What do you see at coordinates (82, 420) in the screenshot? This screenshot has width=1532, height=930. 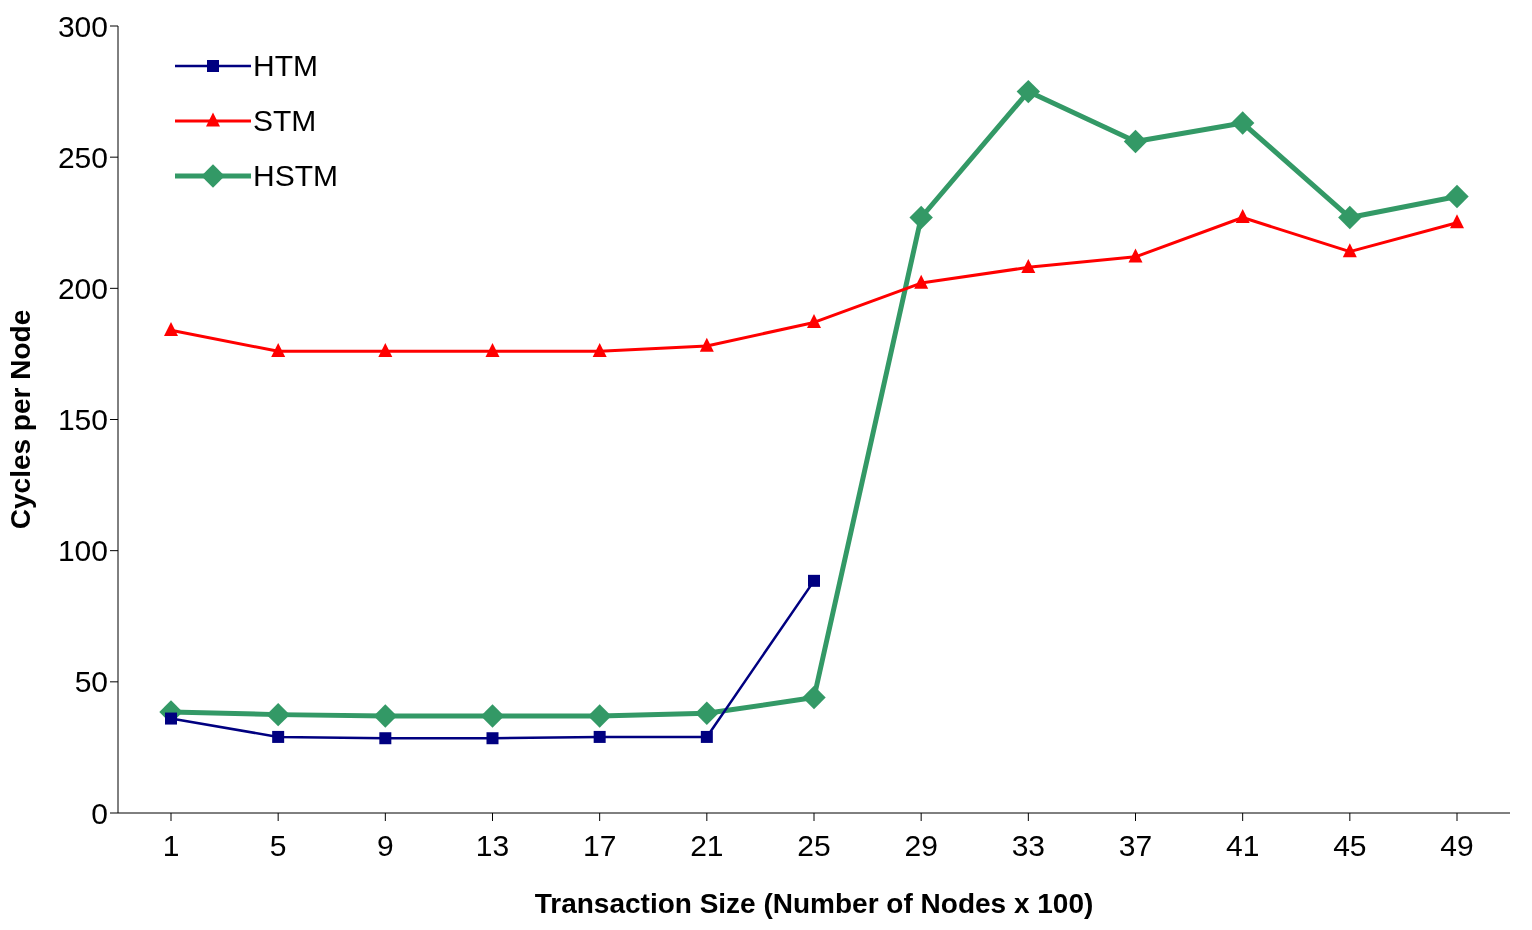 I see `y-tick-label: 150` at bounding box center [82, 420].